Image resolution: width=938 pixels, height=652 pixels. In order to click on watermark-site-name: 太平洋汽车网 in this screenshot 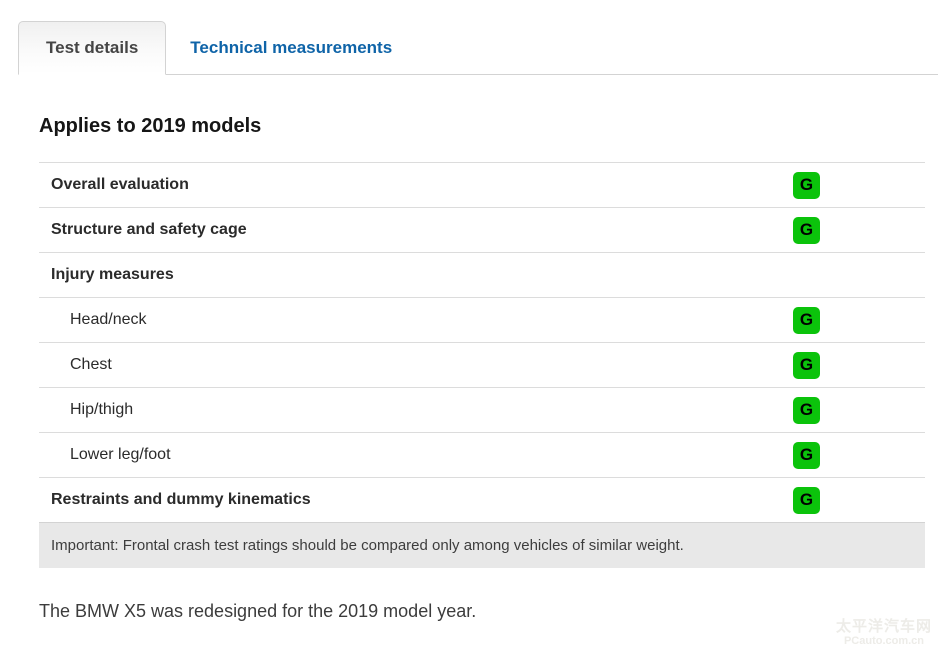, I will do `click(883, 627)`.